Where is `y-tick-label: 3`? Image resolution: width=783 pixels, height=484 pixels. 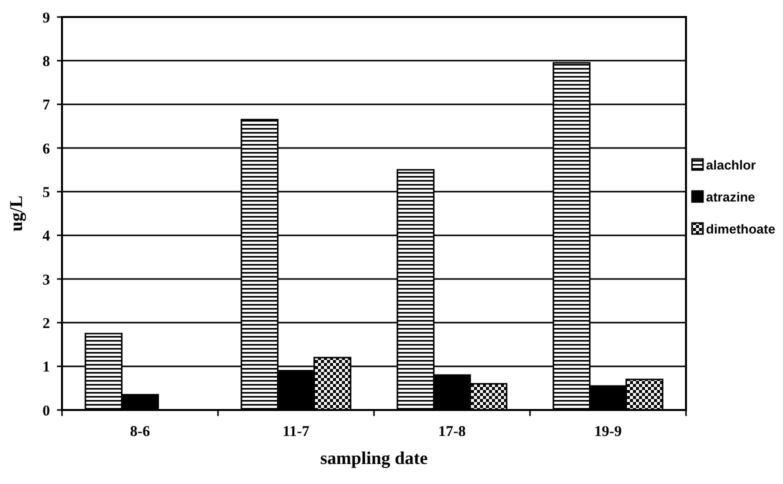 y-tick-label: 3 is located at coordinates (46, 280).